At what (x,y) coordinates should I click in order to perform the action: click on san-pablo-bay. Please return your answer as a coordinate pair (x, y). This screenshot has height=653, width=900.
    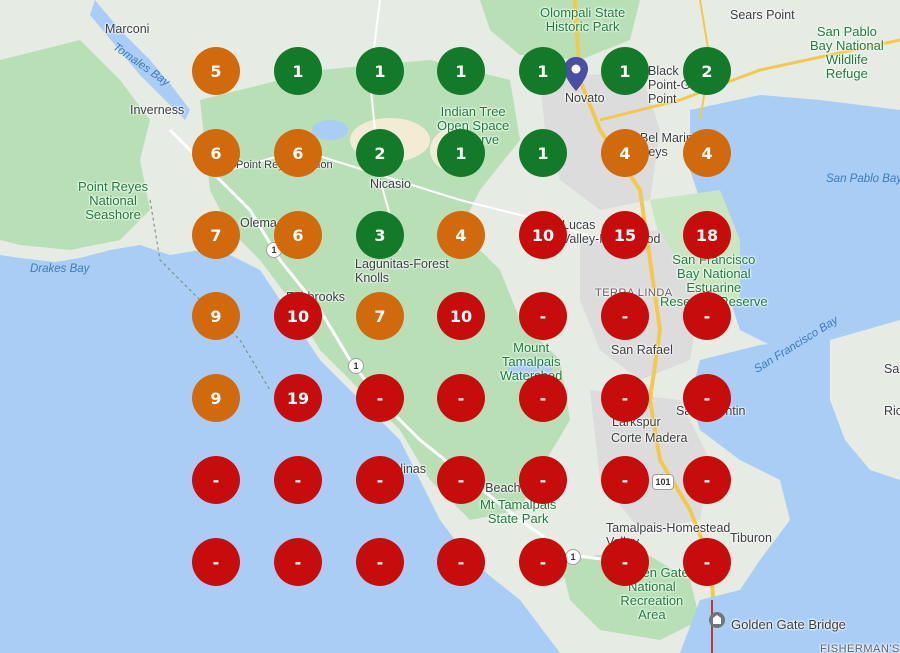
    Looking at the image, I should click on (795, 220).